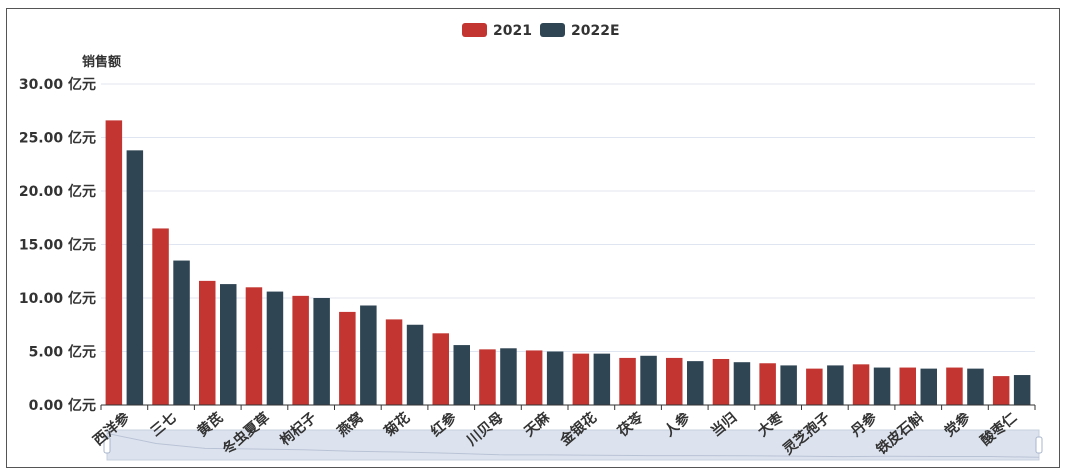 Image resolution: width=1080 pixels, height=475 pixels. What do you see at coordinates (1039, 445) in the screenshot?
I see `datazoom-handle-right` at bounding box center [1039, 445].